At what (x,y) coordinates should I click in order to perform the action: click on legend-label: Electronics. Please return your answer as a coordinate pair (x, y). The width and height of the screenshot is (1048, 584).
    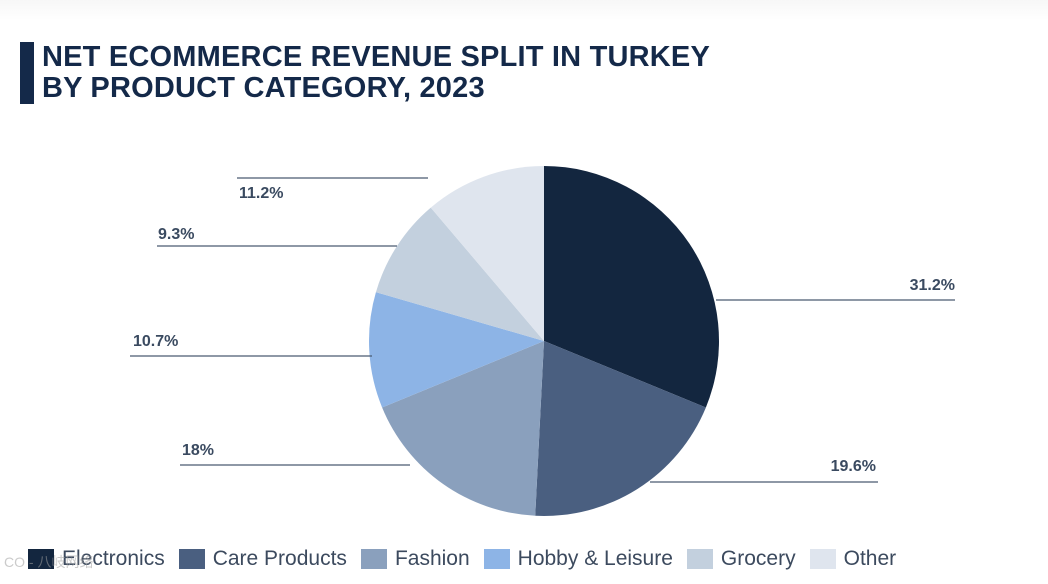
    Looking at the image, I should click on (113, 558).